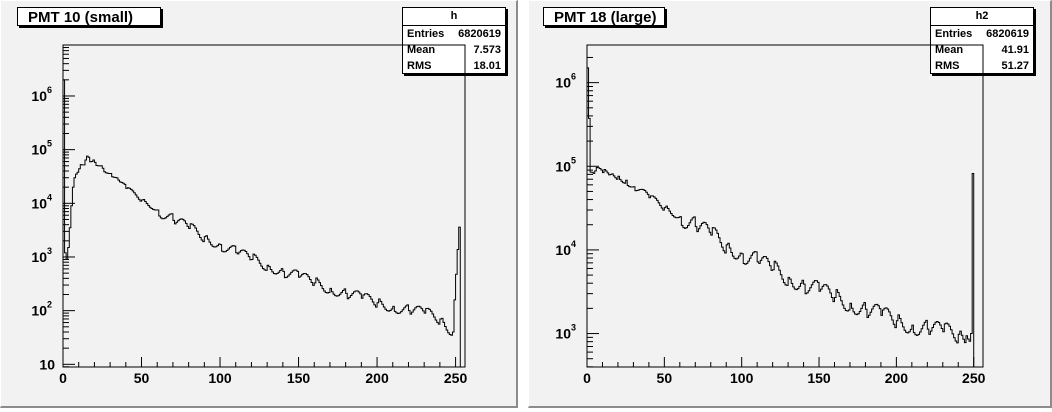  What do you see at coordinates (487, 66) in the screenshot?
I see `stats-rms-value: 18.01` at bounding box center [487, 66].